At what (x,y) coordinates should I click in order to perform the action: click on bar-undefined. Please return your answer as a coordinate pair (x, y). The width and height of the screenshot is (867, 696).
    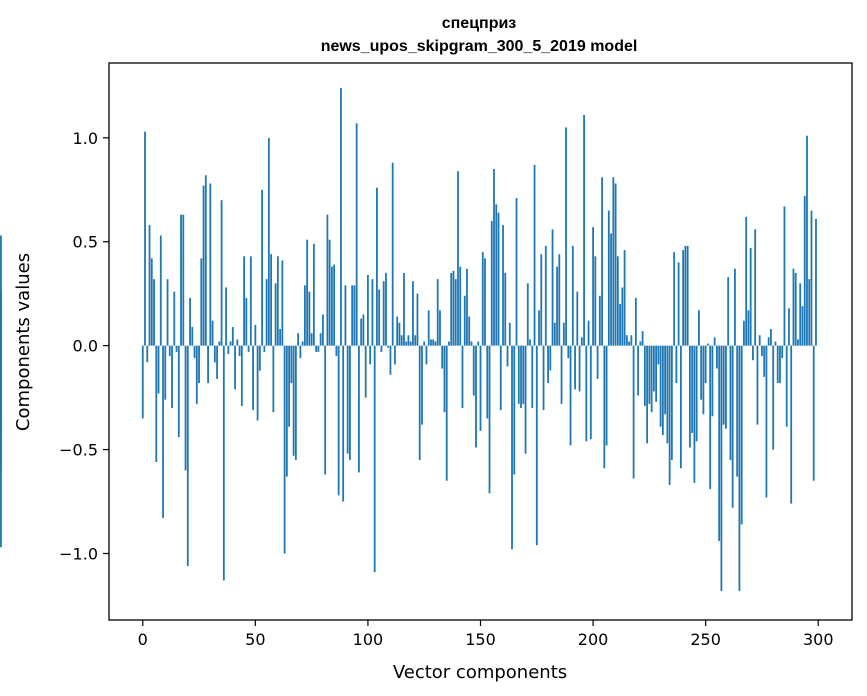
    Looking at the image, I should click on (1, 377).